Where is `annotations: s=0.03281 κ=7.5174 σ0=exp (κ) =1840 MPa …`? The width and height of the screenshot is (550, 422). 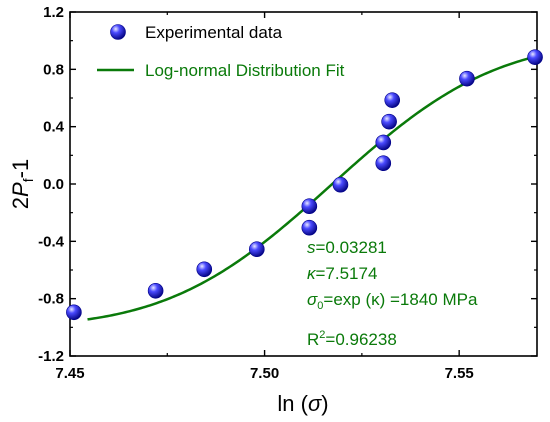 annotations: s=0.03281 κ=7.5174 σ0=exp (κ) =1840 MPa … is located at coordinates (392, 293).